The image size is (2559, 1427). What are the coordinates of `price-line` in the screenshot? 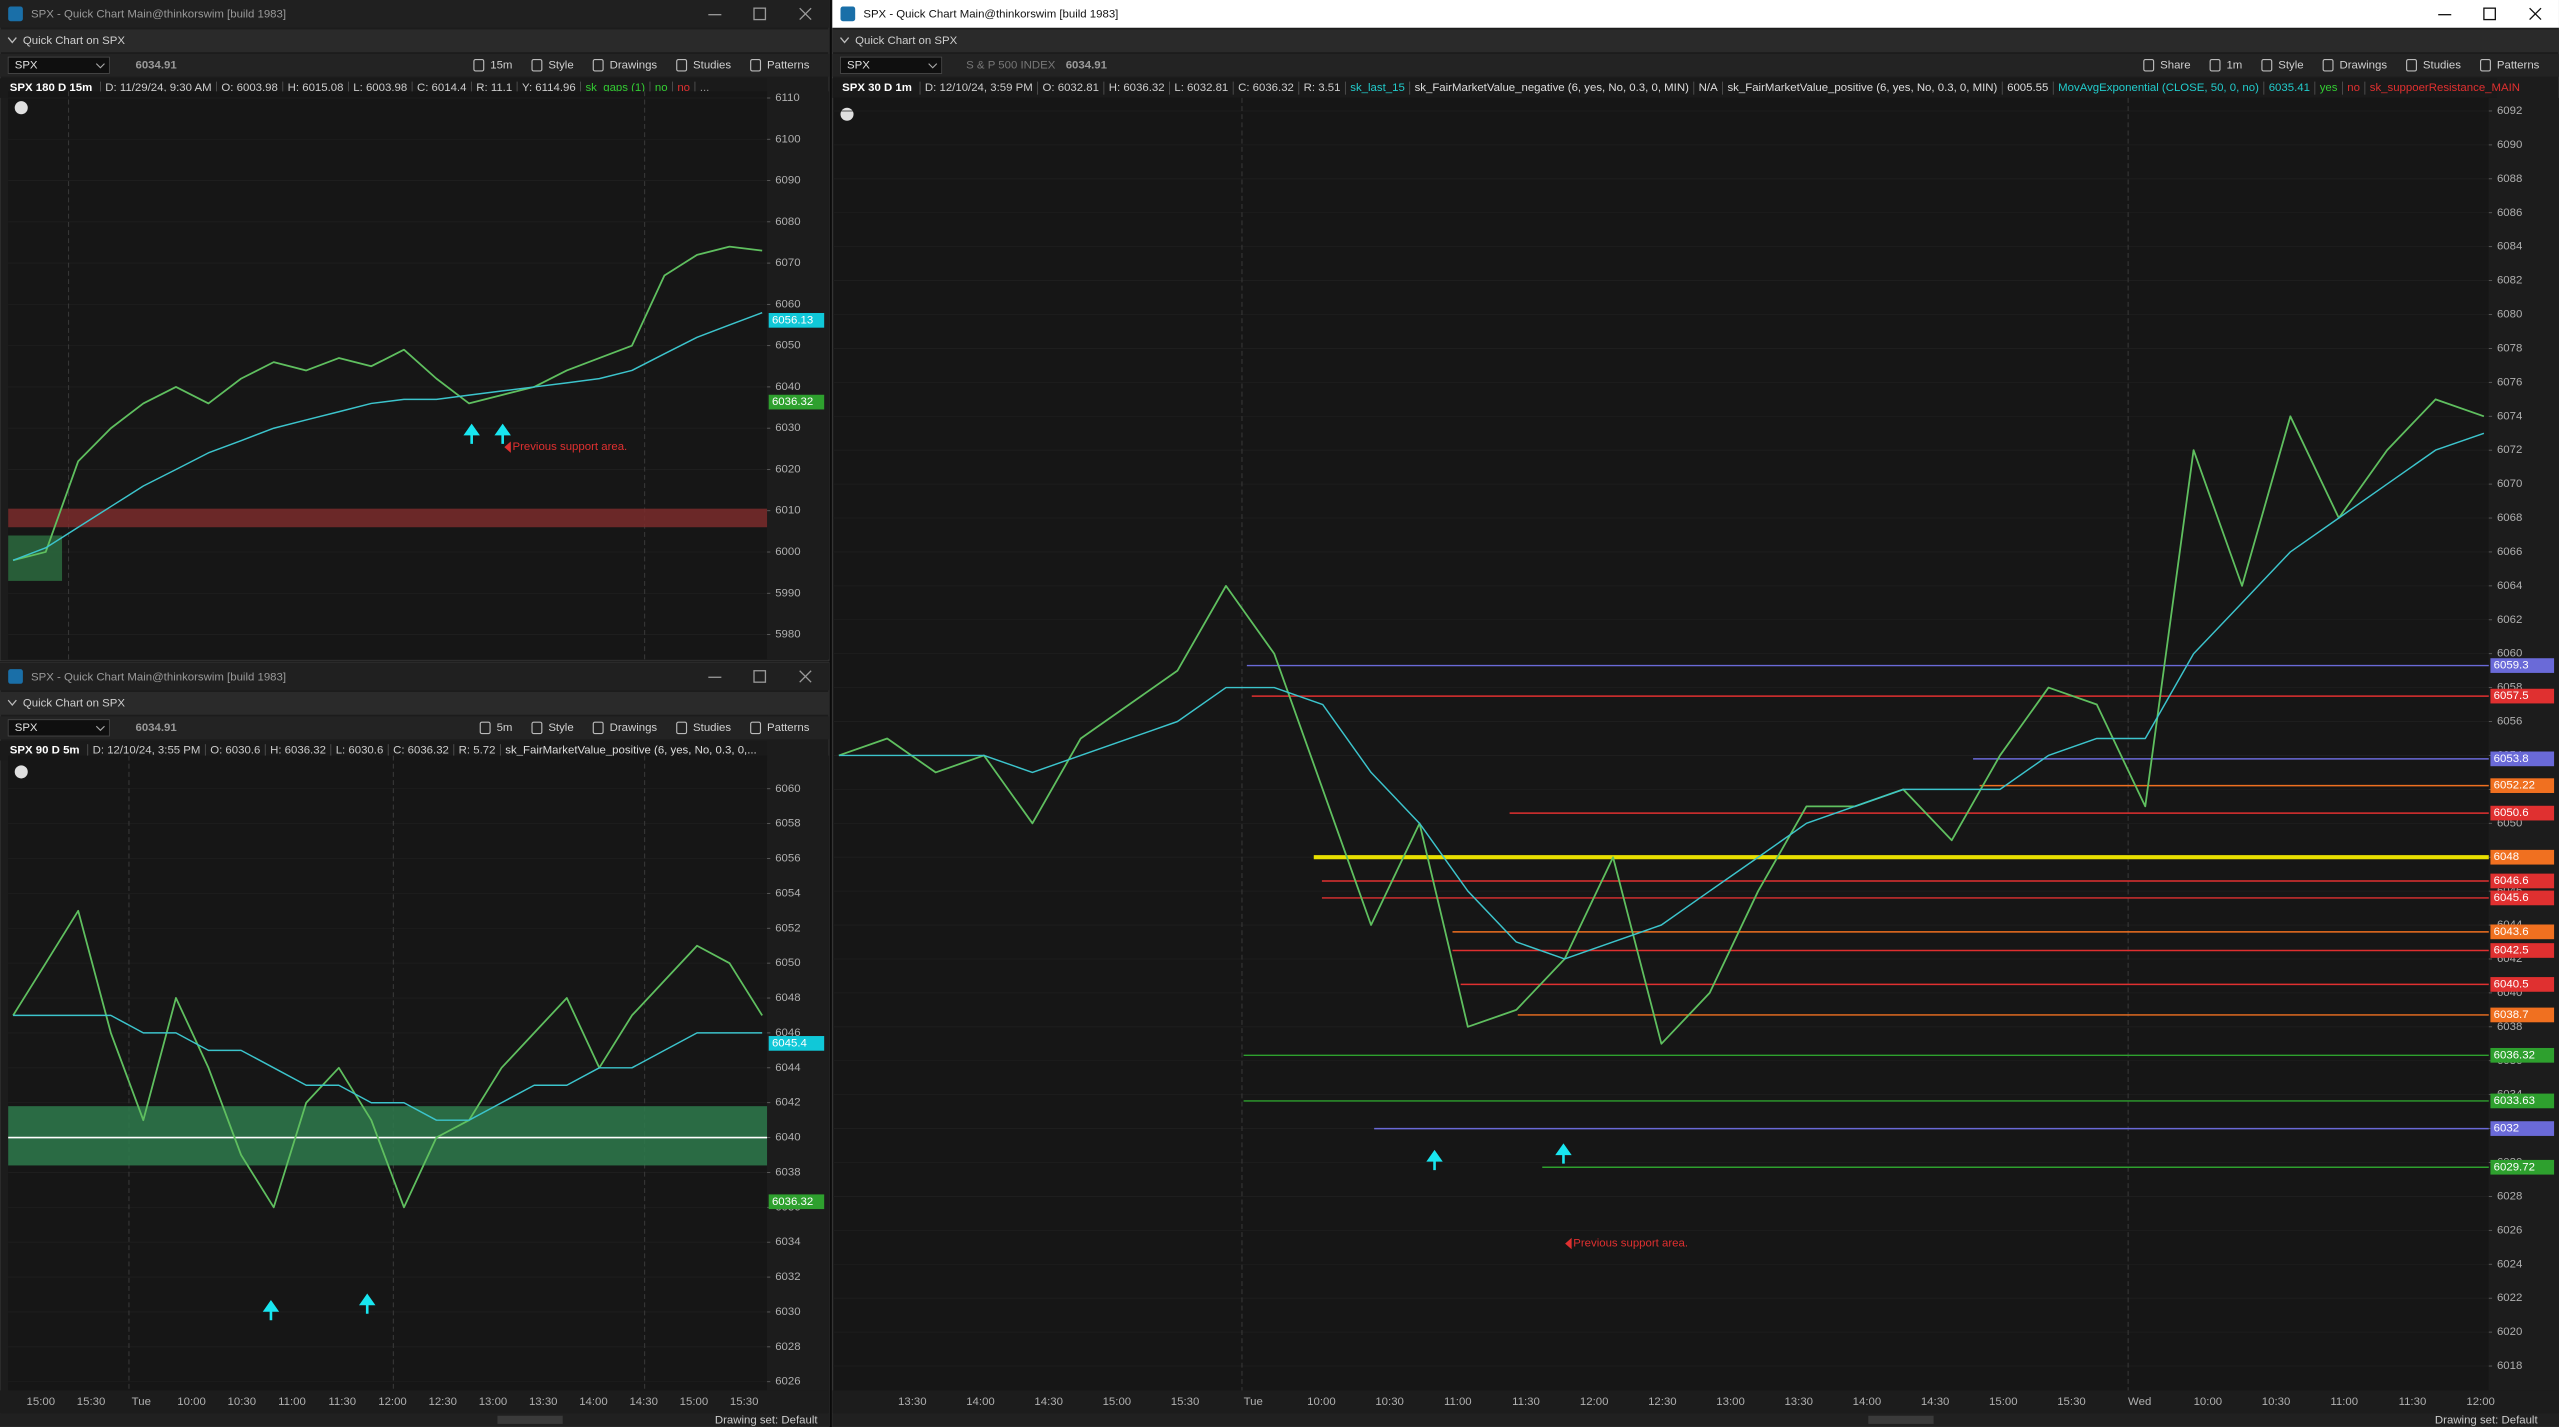 It's located at (387, 403).